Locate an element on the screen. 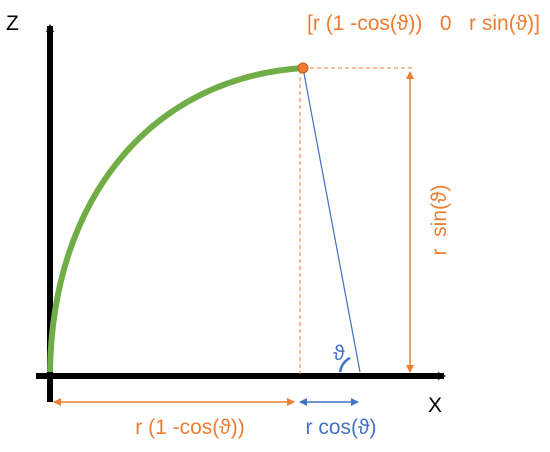 The image size is (550, 452). offset-label: r (1 -cos(ϑ)) is located at coordinates (189, 427).